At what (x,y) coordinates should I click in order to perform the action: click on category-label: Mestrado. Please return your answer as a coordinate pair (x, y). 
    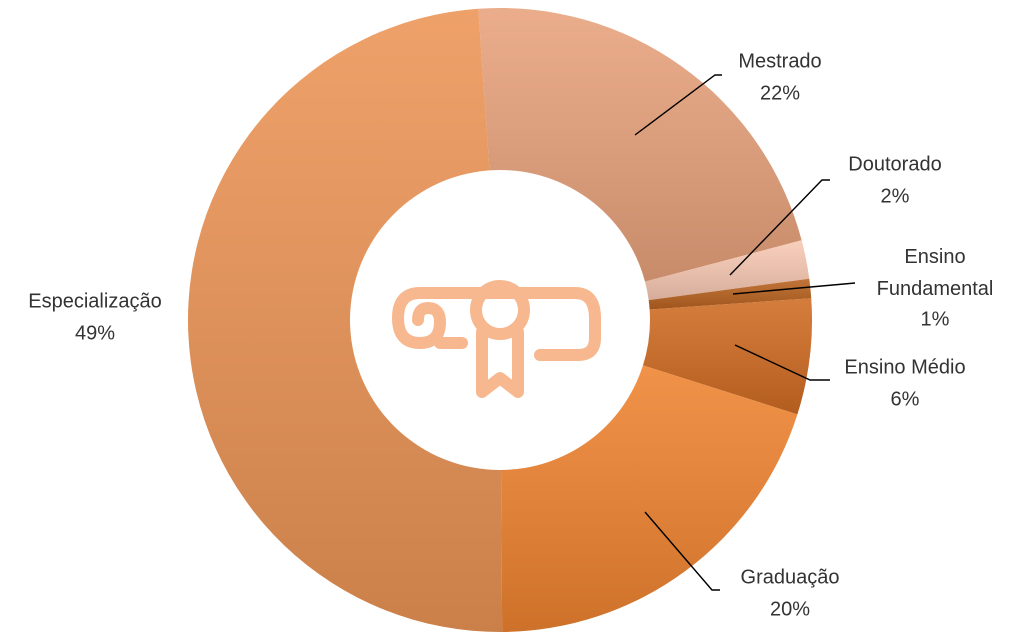
    Looking at the image, I should click on (779, 61).